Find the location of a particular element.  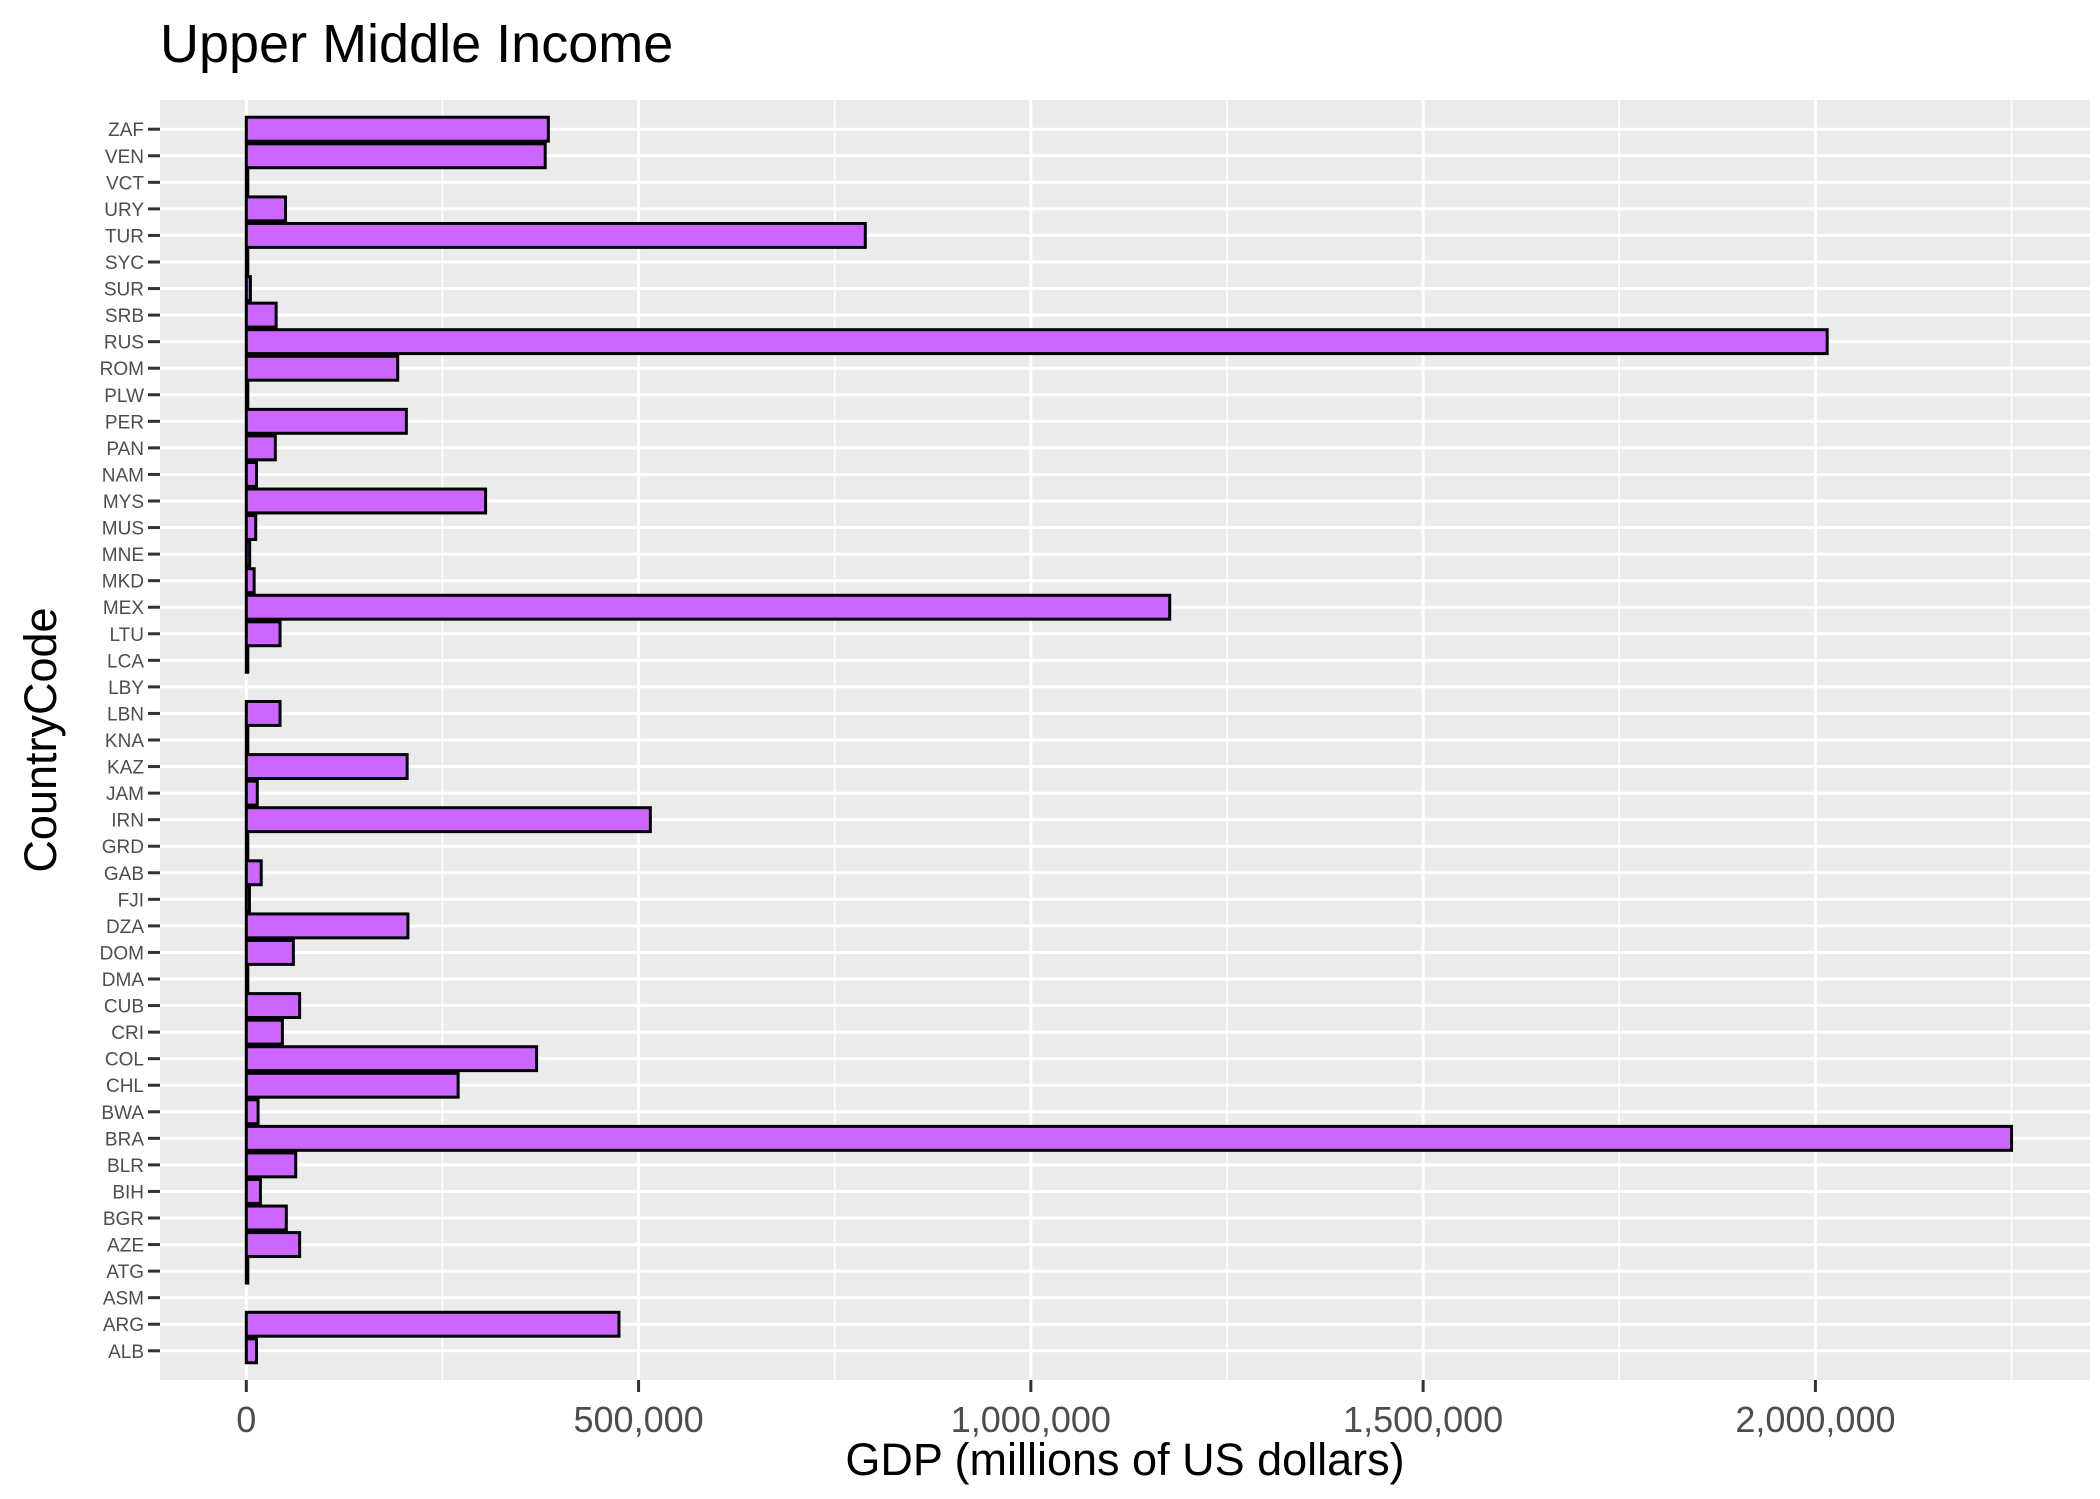

bar-chl is located at coordinates (352, 1085).